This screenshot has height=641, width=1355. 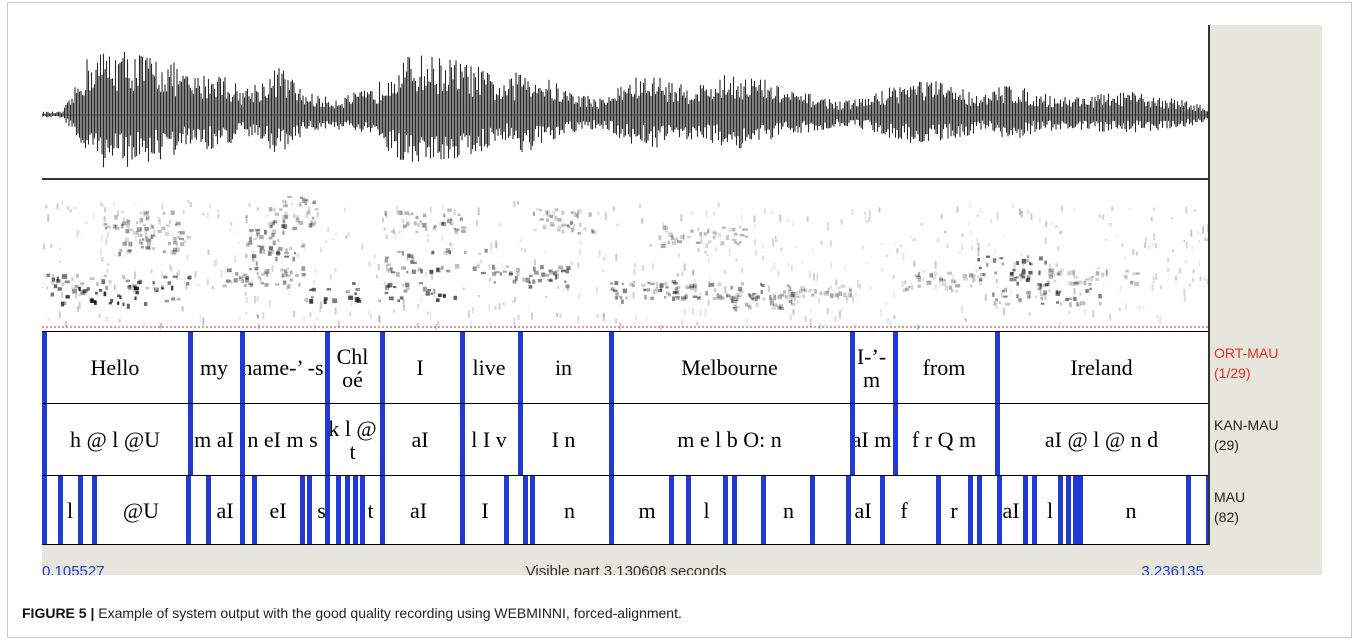 I want to click on segment-mau: s, so click(x=321, y=510).